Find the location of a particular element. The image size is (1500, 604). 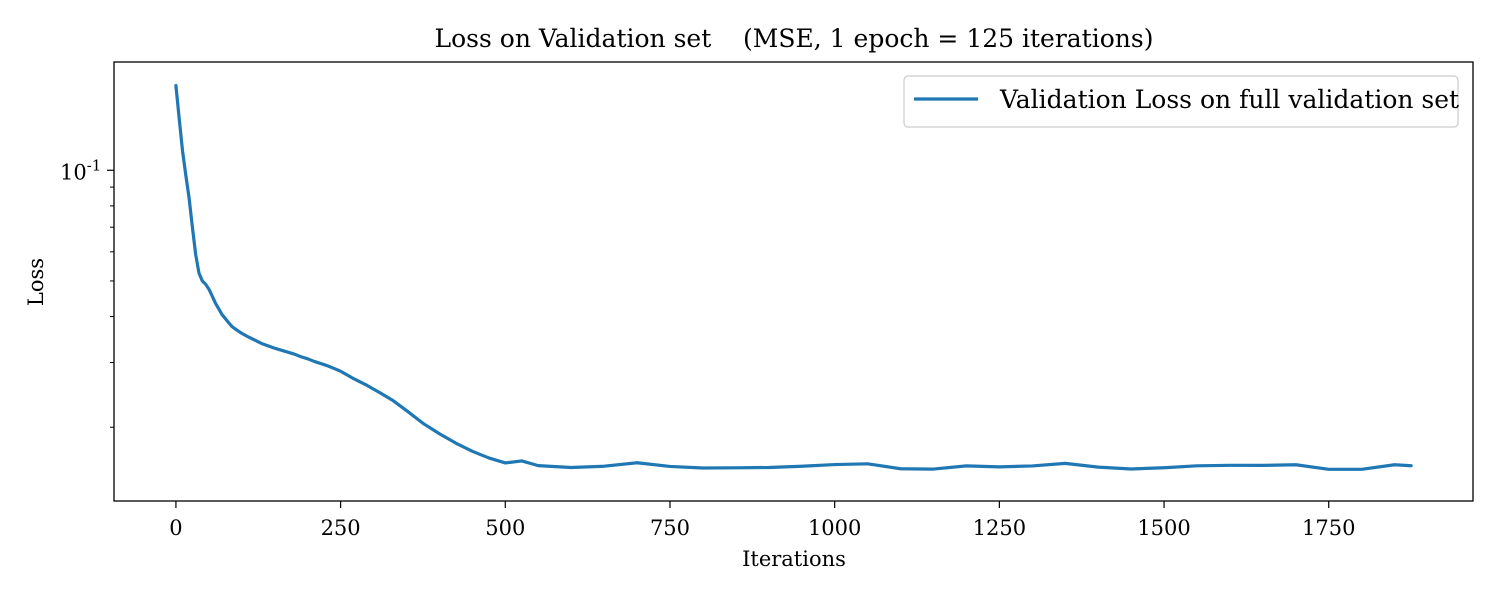

legend-box is located at coordinates (1181, 101).